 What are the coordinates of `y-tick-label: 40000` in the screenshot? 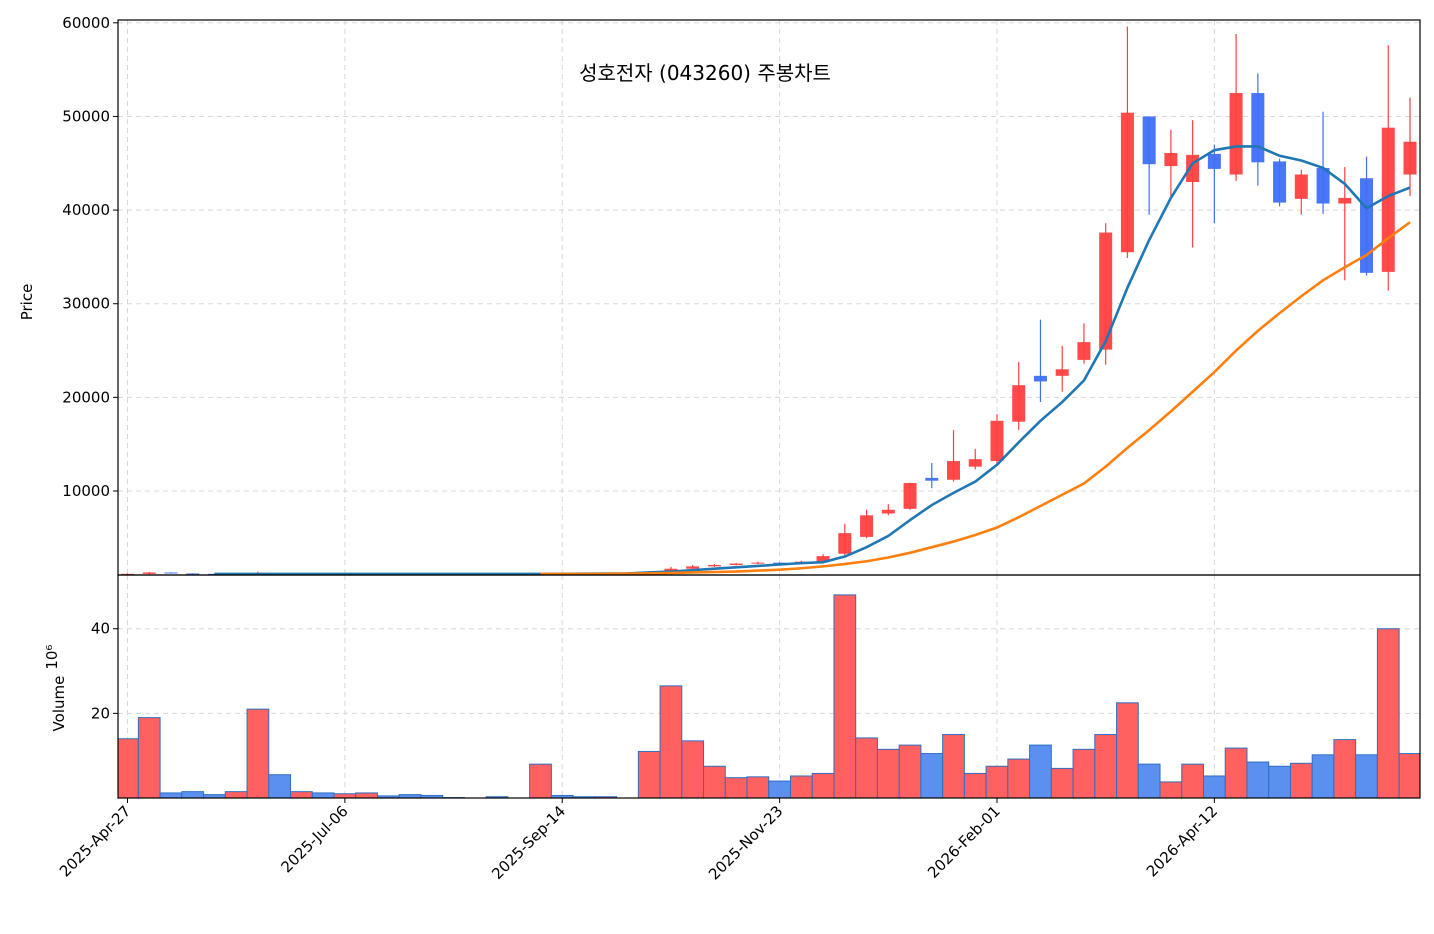 It's located at (86, 210).